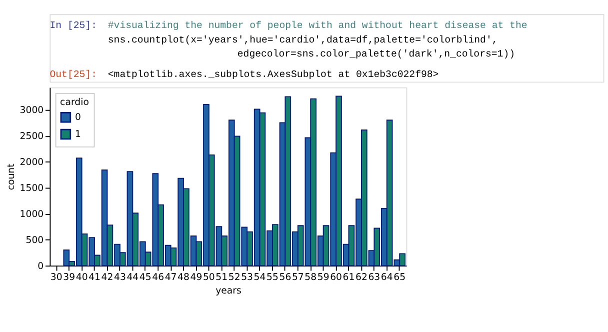  I want to click on text: Out[25]:, so click(73, 74).